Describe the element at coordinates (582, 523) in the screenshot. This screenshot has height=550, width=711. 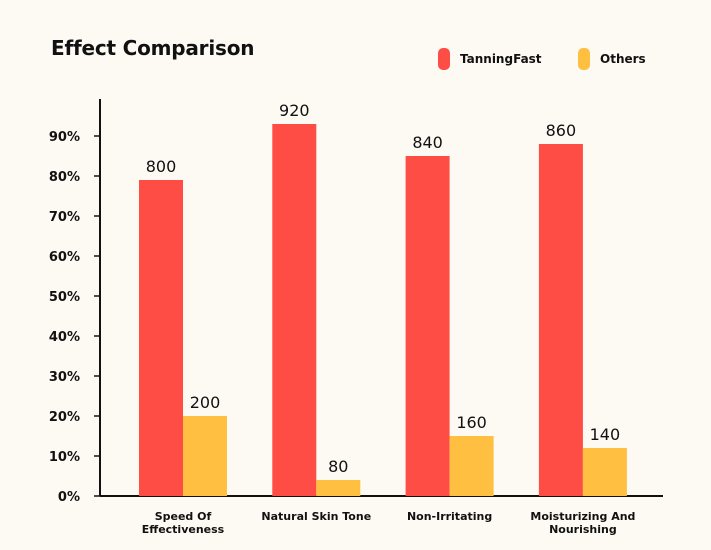
I see `x-tick-label: Moisturizing And Nourishing` at that location.